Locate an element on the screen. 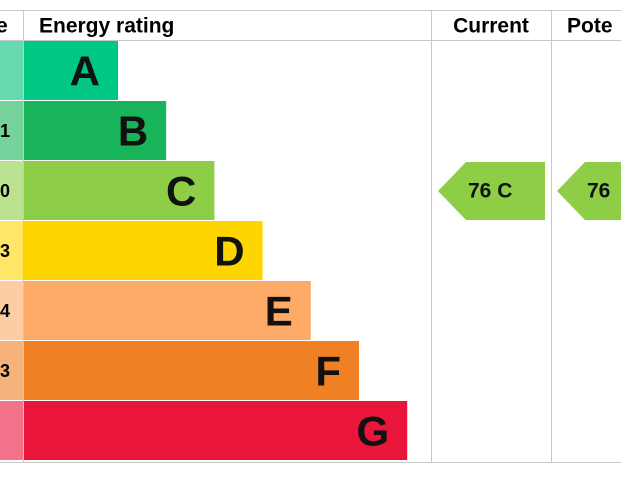 This screenshot has height=485, width=621. score-label: 4 is located at coordinates (5, 311).